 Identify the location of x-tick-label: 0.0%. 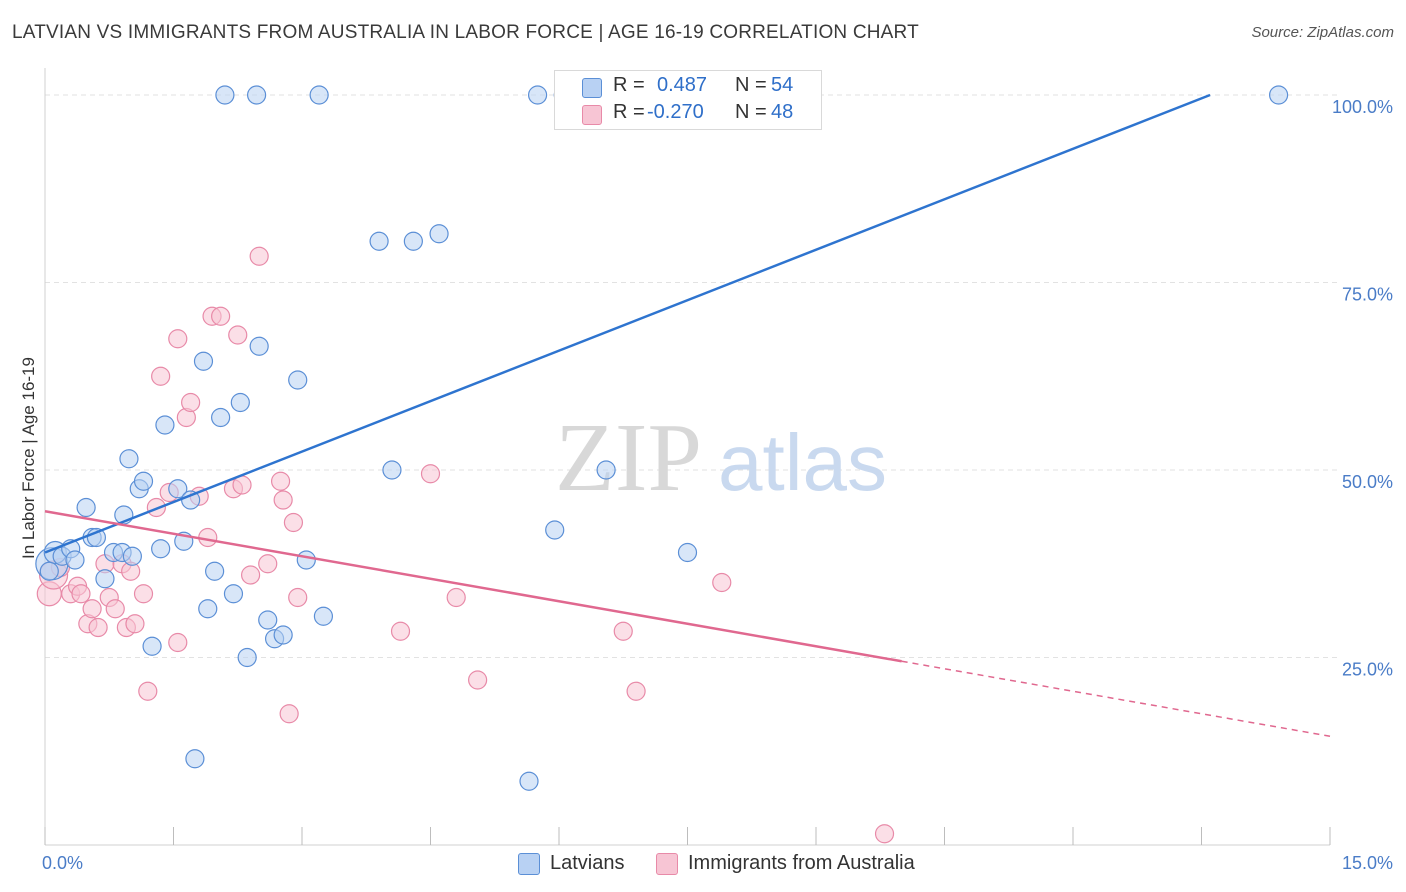
(62, 863).